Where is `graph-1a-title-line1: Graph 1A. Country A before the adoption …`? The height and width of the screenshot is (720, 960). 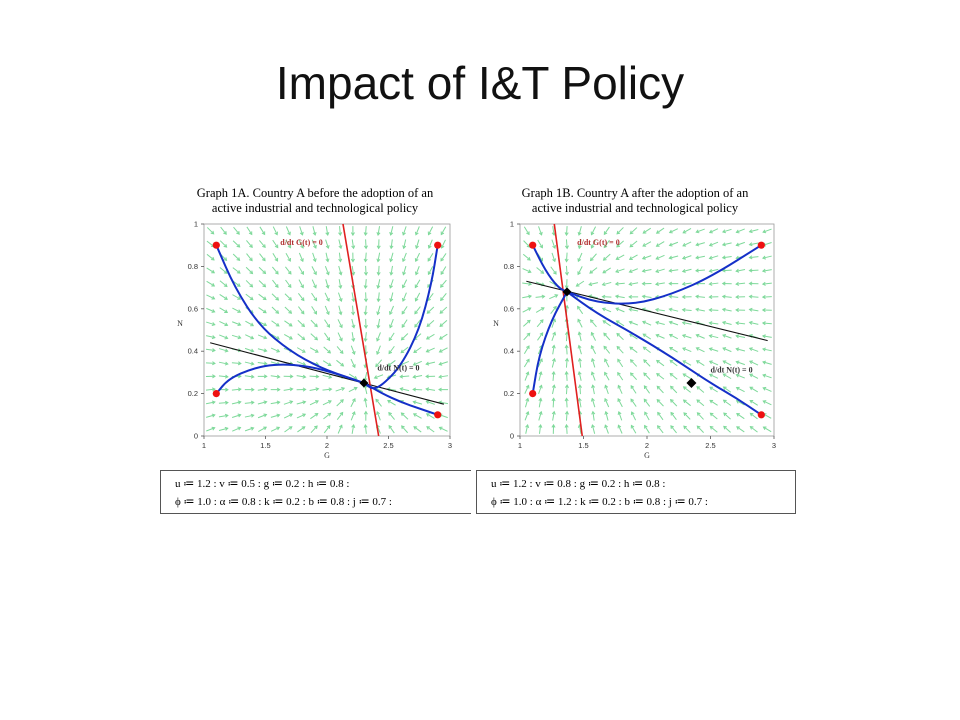 graph-1a-title-line1: Graph 1A. Country A before the adoption … is located at coordinates (315, 193).